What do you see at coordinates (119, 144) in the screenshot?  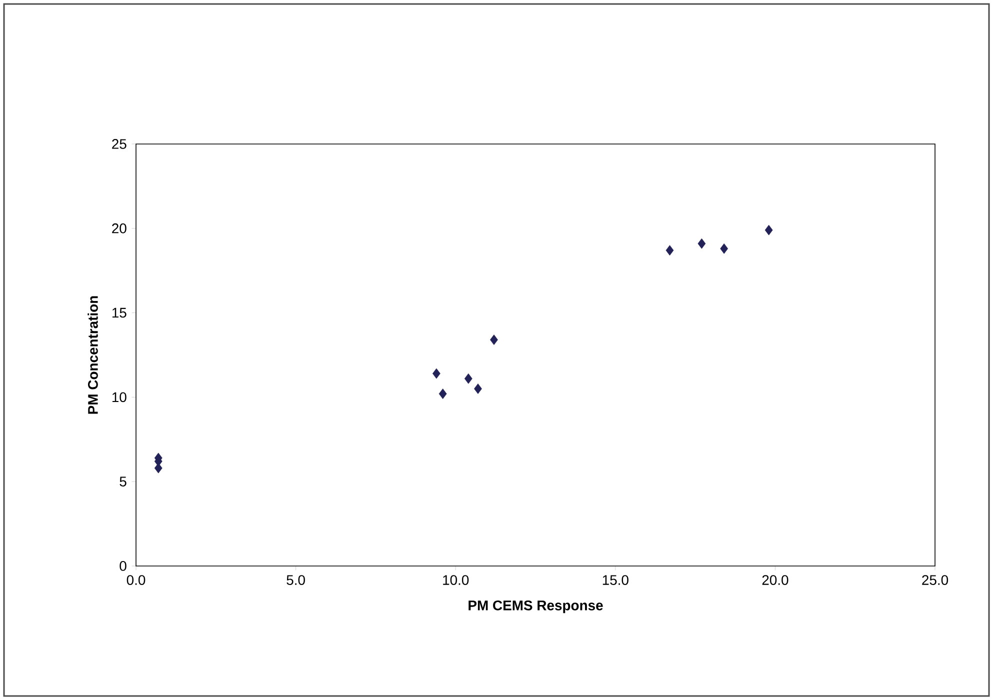 I see `y-tick-label: 25` at bounding box center [119, 144].